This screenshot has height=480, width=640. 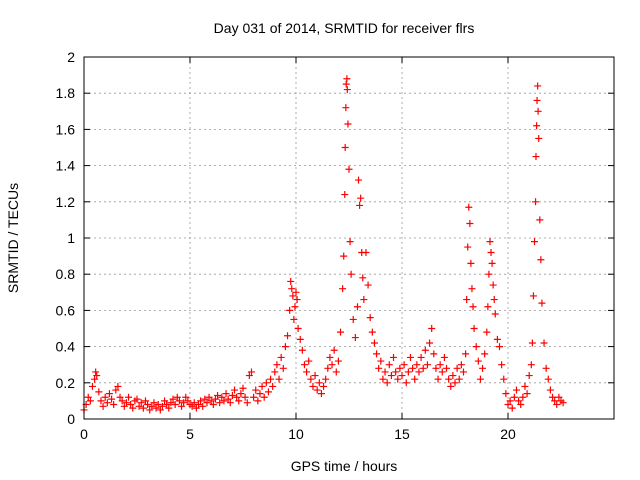 What do you see at coordinates (66, 166) in the screenshot?
I see `y-tick-label: 1.4` at bounding box center [66, 166].